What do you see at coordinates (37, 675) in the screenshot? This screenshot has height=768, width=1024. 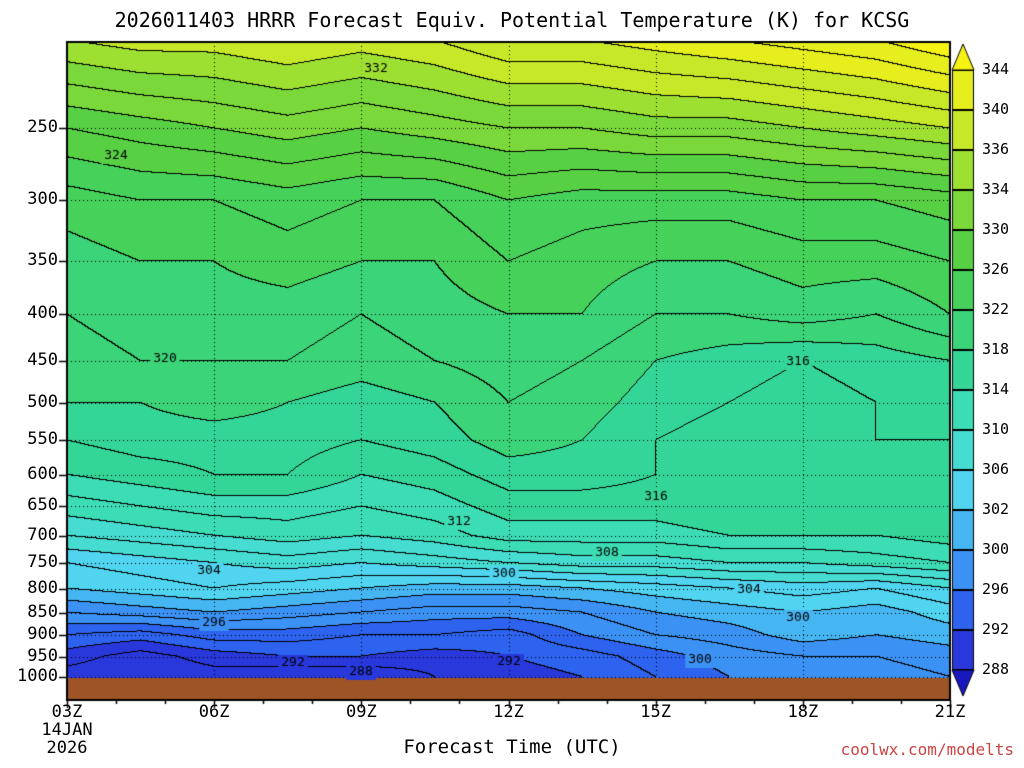 I see `y-tick-label: 1000` at bounding box center [37, 675].